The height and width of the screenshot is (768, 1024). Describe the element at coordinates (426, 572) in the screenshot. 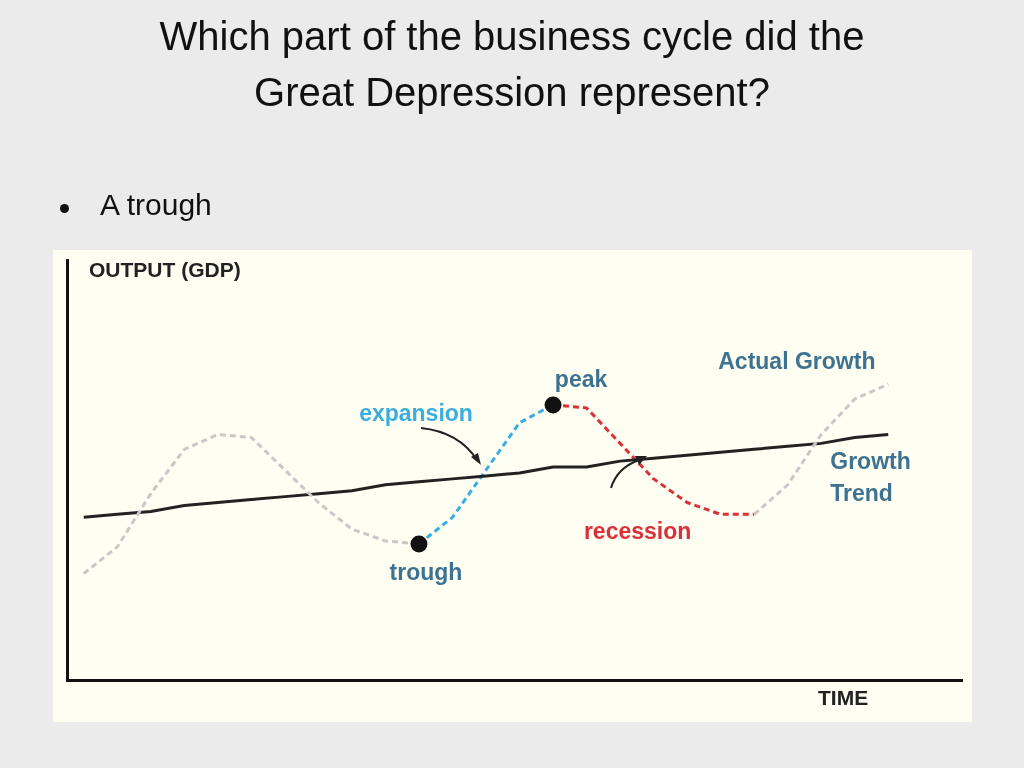

I see `series-label: trough` at that location.